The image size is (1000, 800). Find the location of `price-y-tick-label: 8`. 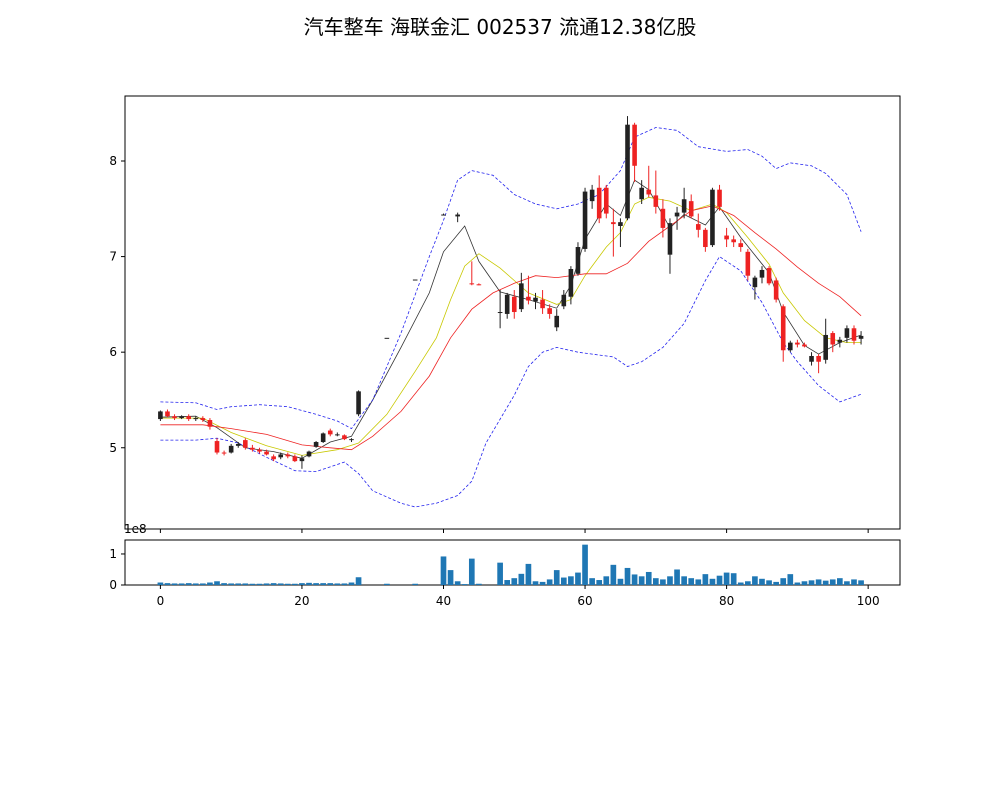

price-y-tick-label: 8 is located at coordinates (113, 161).